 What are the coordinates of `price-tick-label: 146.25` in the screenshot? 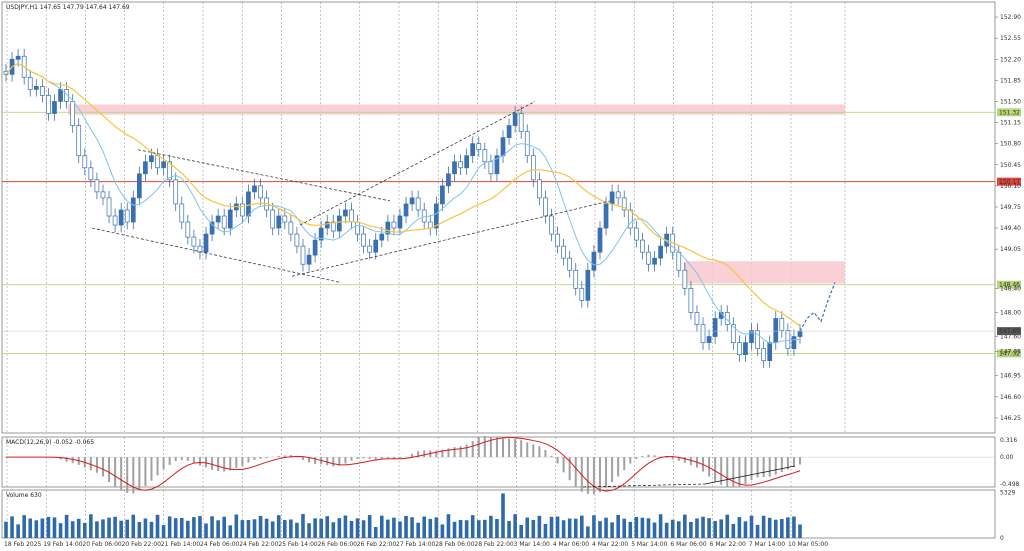 It's located at (1010, 418).